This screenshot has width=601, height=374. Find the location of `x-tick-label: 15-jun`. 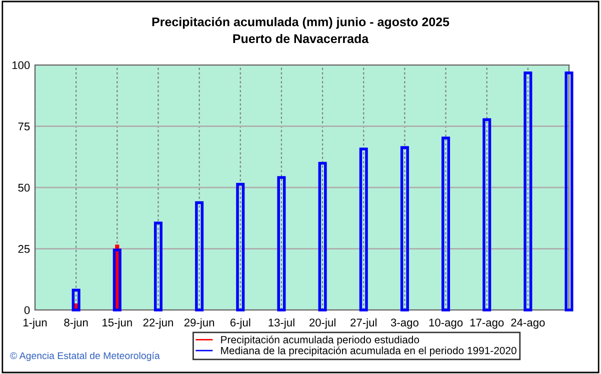

x-tick-label: 15-jun is located at coordinates (117, 323).